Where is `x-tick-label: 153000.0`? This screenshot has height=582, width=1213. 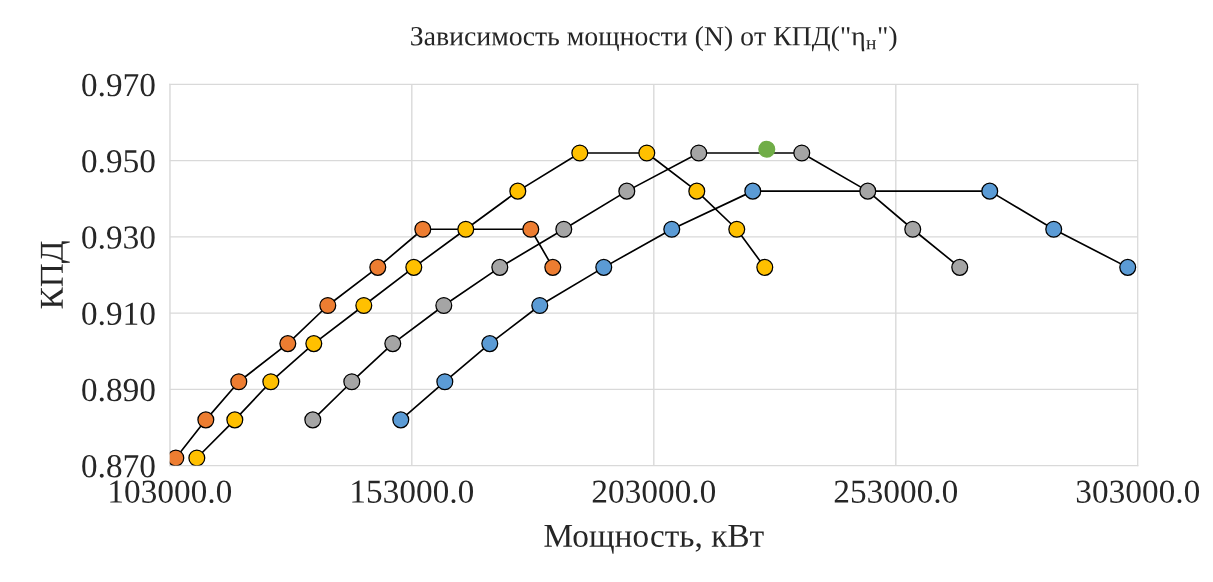
x-tick-label: 153000.0 is located at coordinates (413, 492).